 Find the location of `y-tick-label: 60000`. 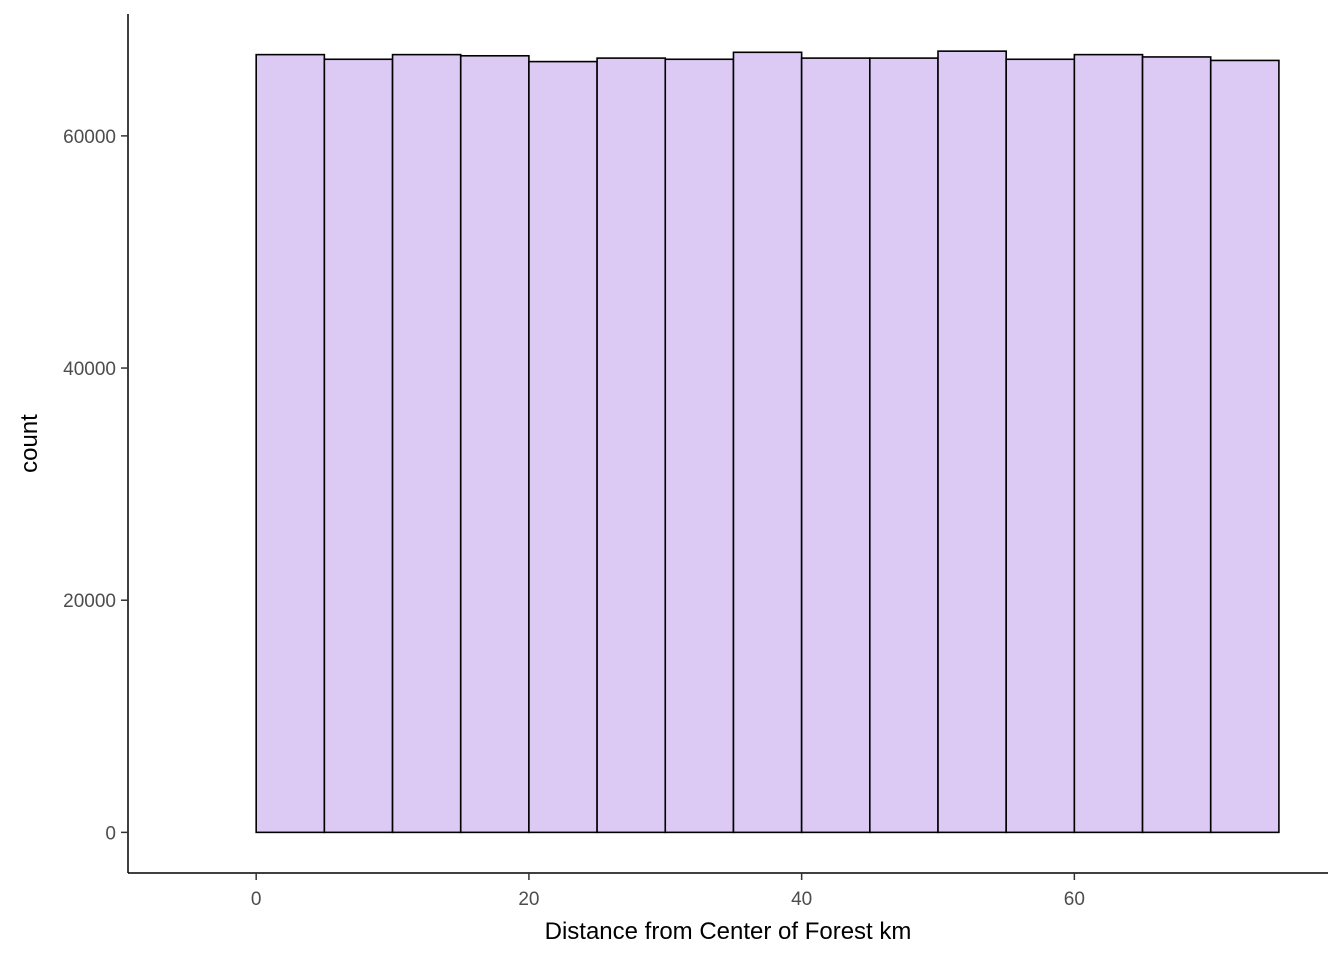

y-tick-label: 60000 is located at coordinates (89, 137).